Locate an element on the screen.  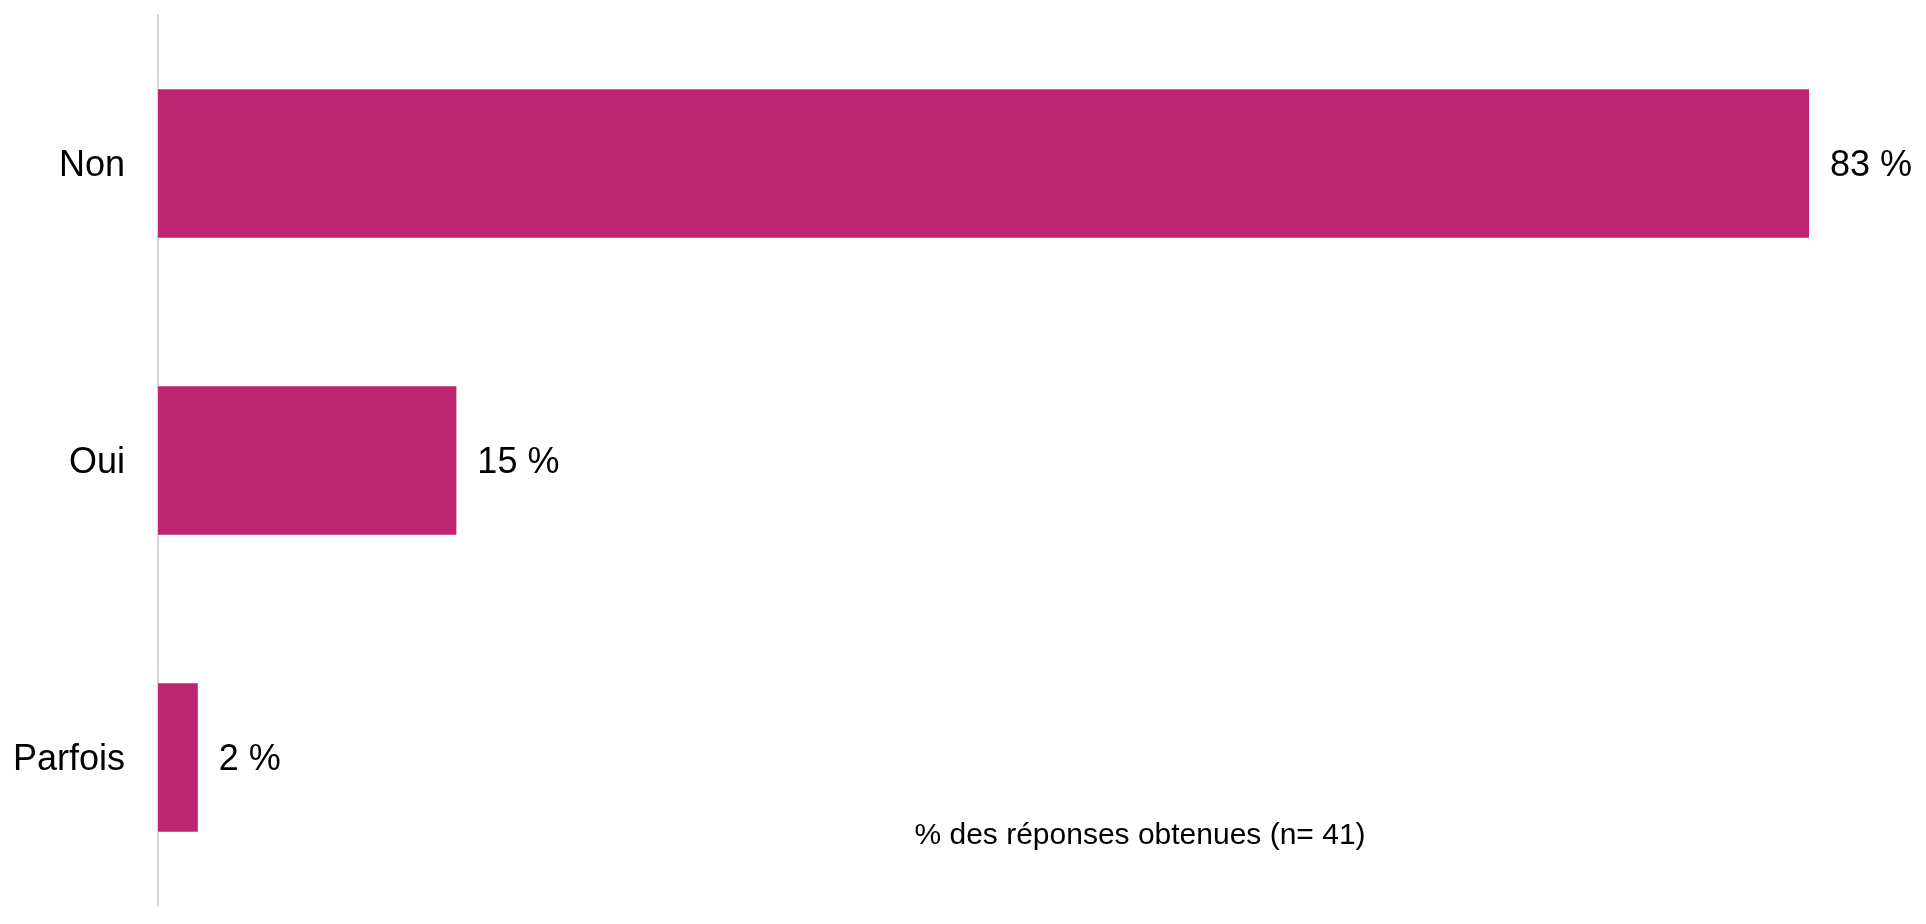
data-label: 2 % is located at coordinates (249, 757).